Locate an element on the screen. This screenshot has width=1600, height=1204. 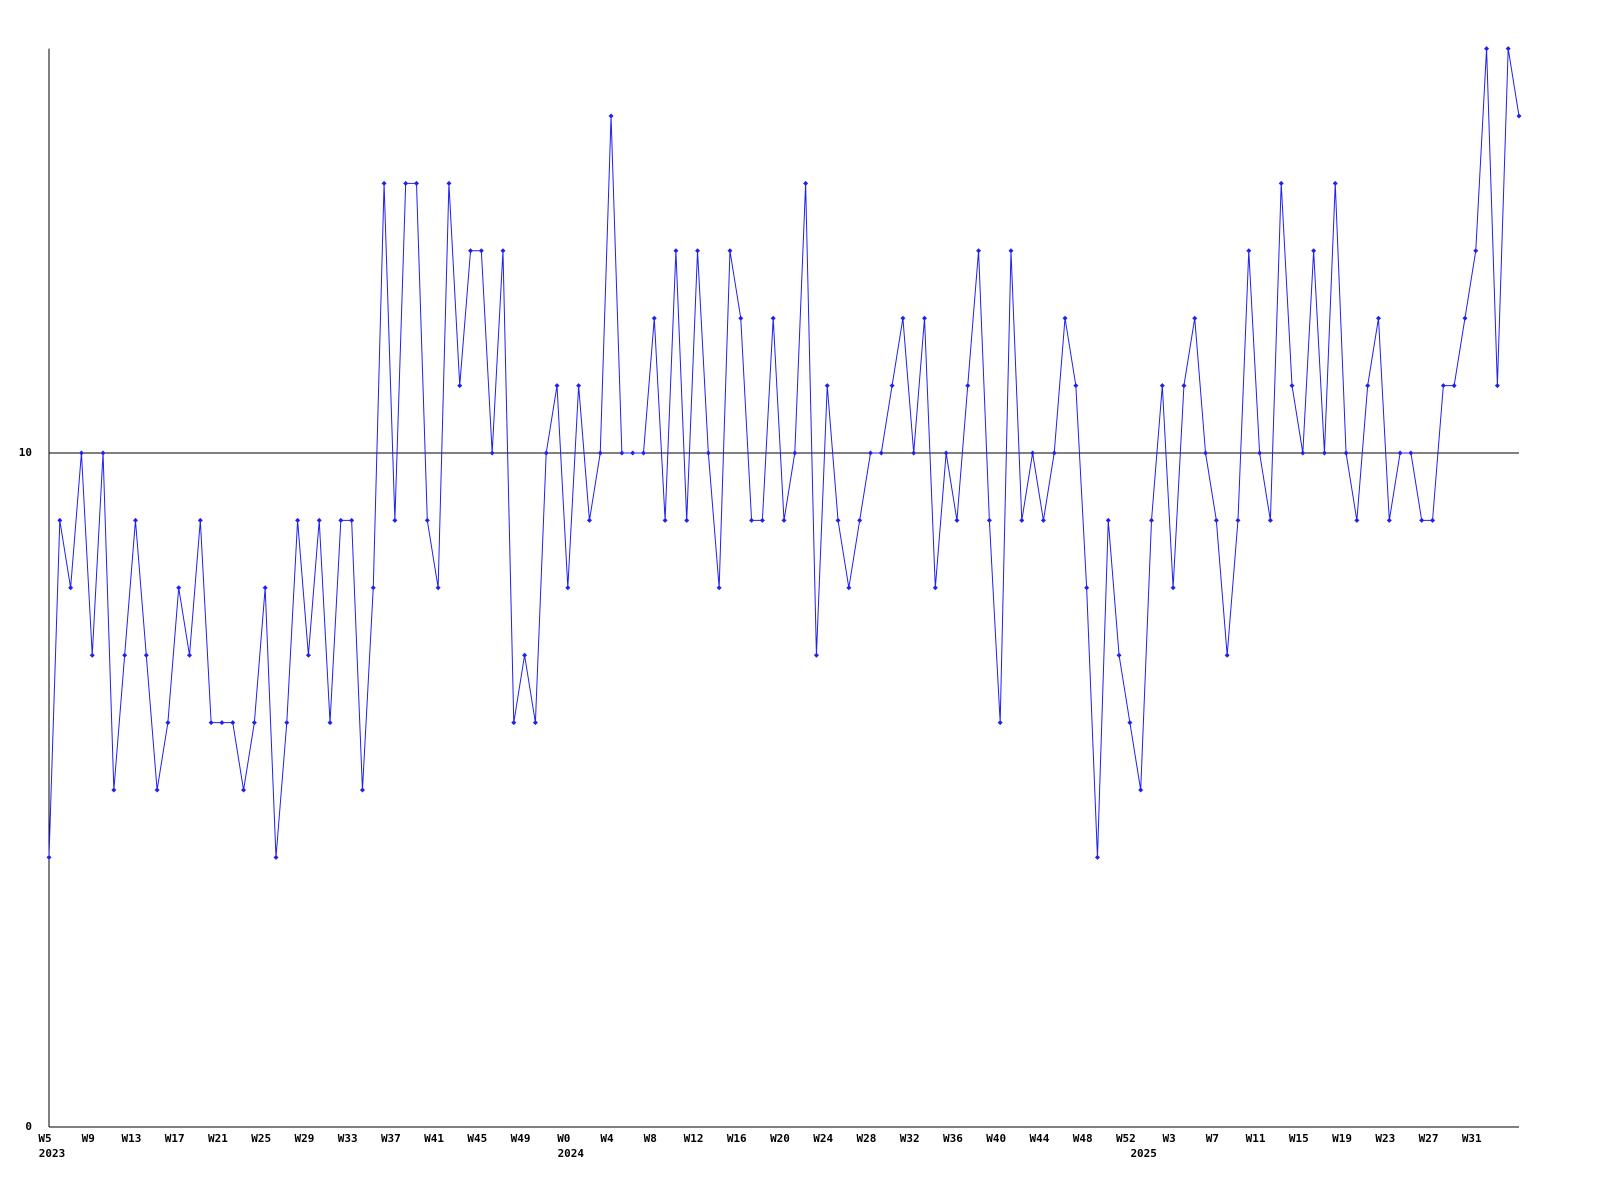
x-tick-label: W5 is located at coordinates (44, 1138).